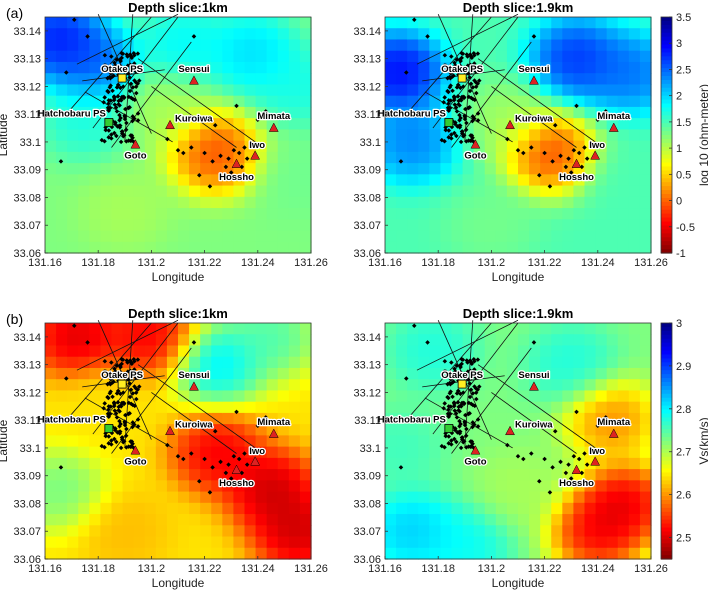 This screenshot has width=708, height=597. Describe the element at coordinates (385, 263) in the screenshot. I see `x-tick-label: 131.16` at that location.